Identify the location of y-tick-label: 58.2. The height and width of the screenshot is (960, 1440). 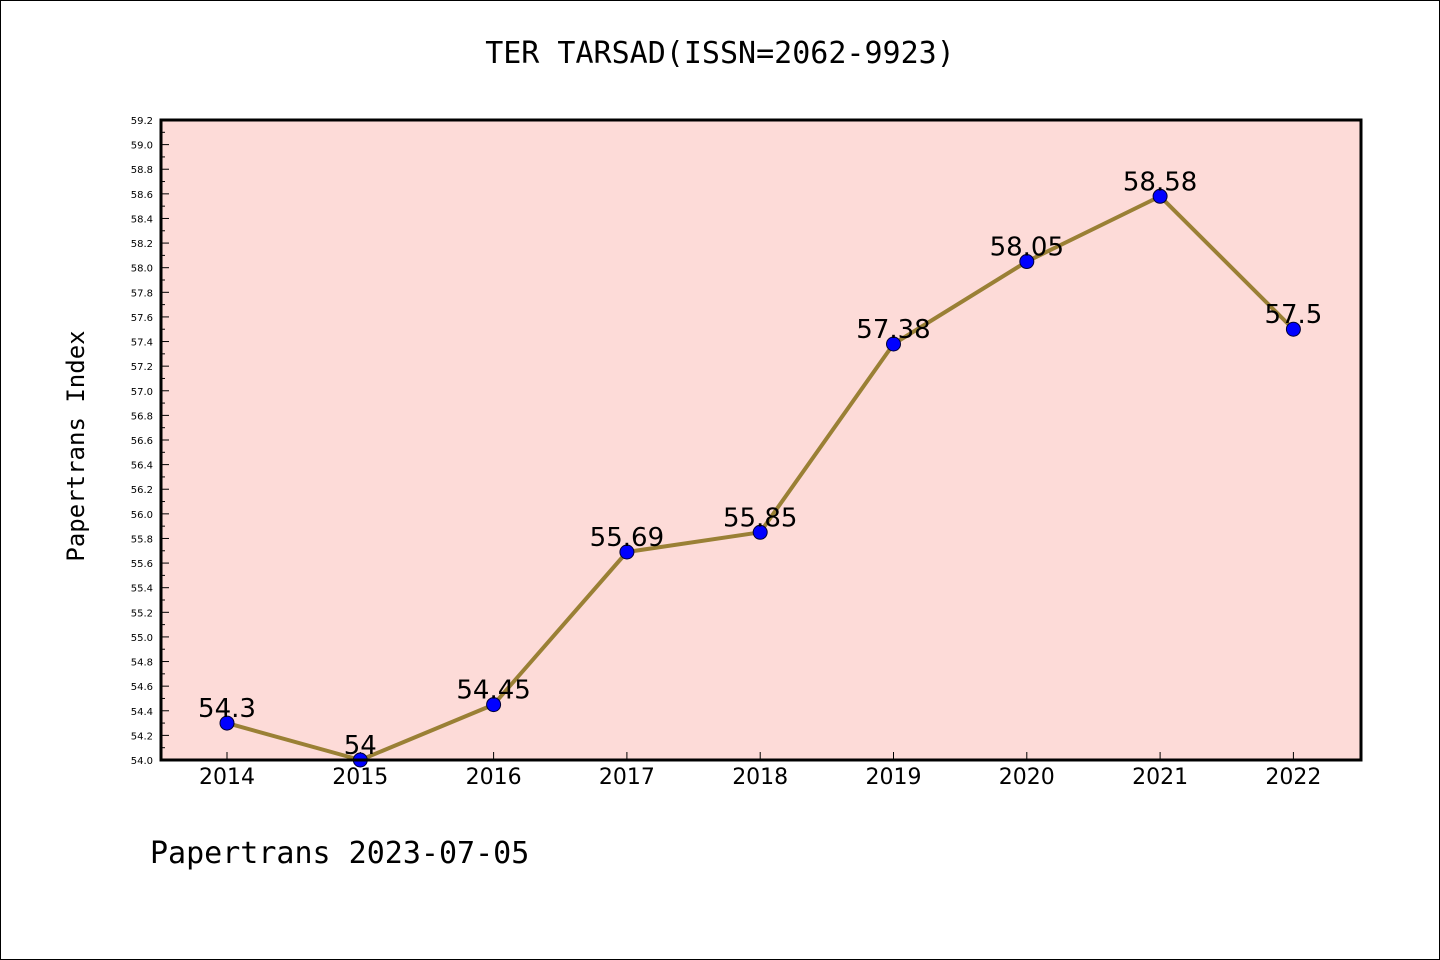
(142, 244).